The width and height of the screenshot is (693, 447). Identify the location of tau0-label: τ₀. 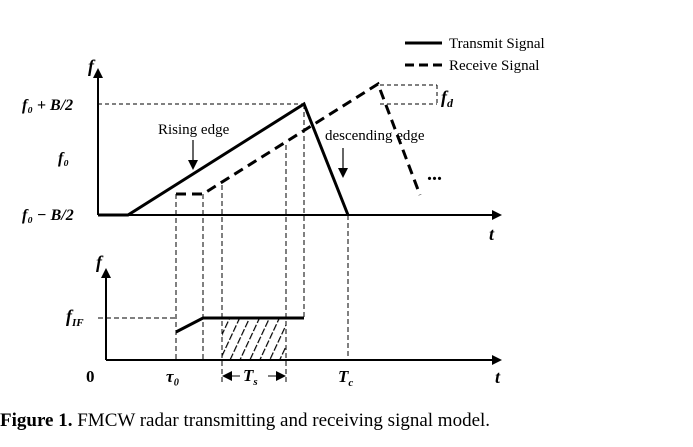
(173, 376).